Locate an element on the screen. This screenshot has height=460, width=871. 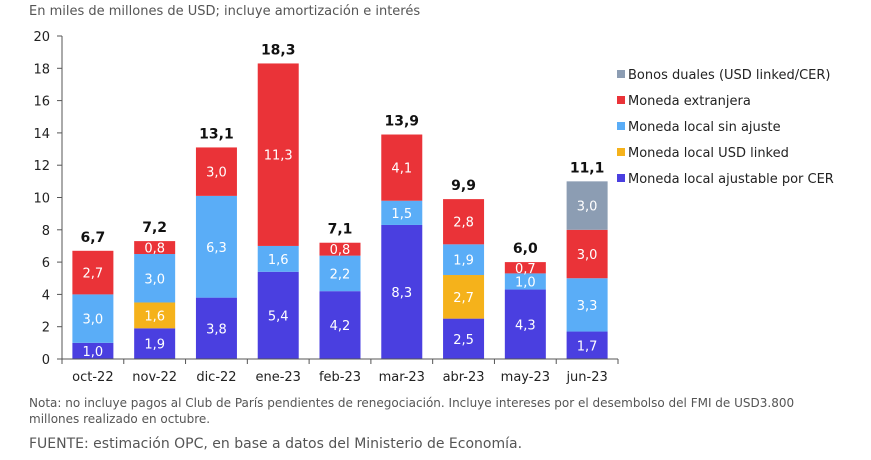
segment-label: 1,9 is located at coordinates (463, 261).